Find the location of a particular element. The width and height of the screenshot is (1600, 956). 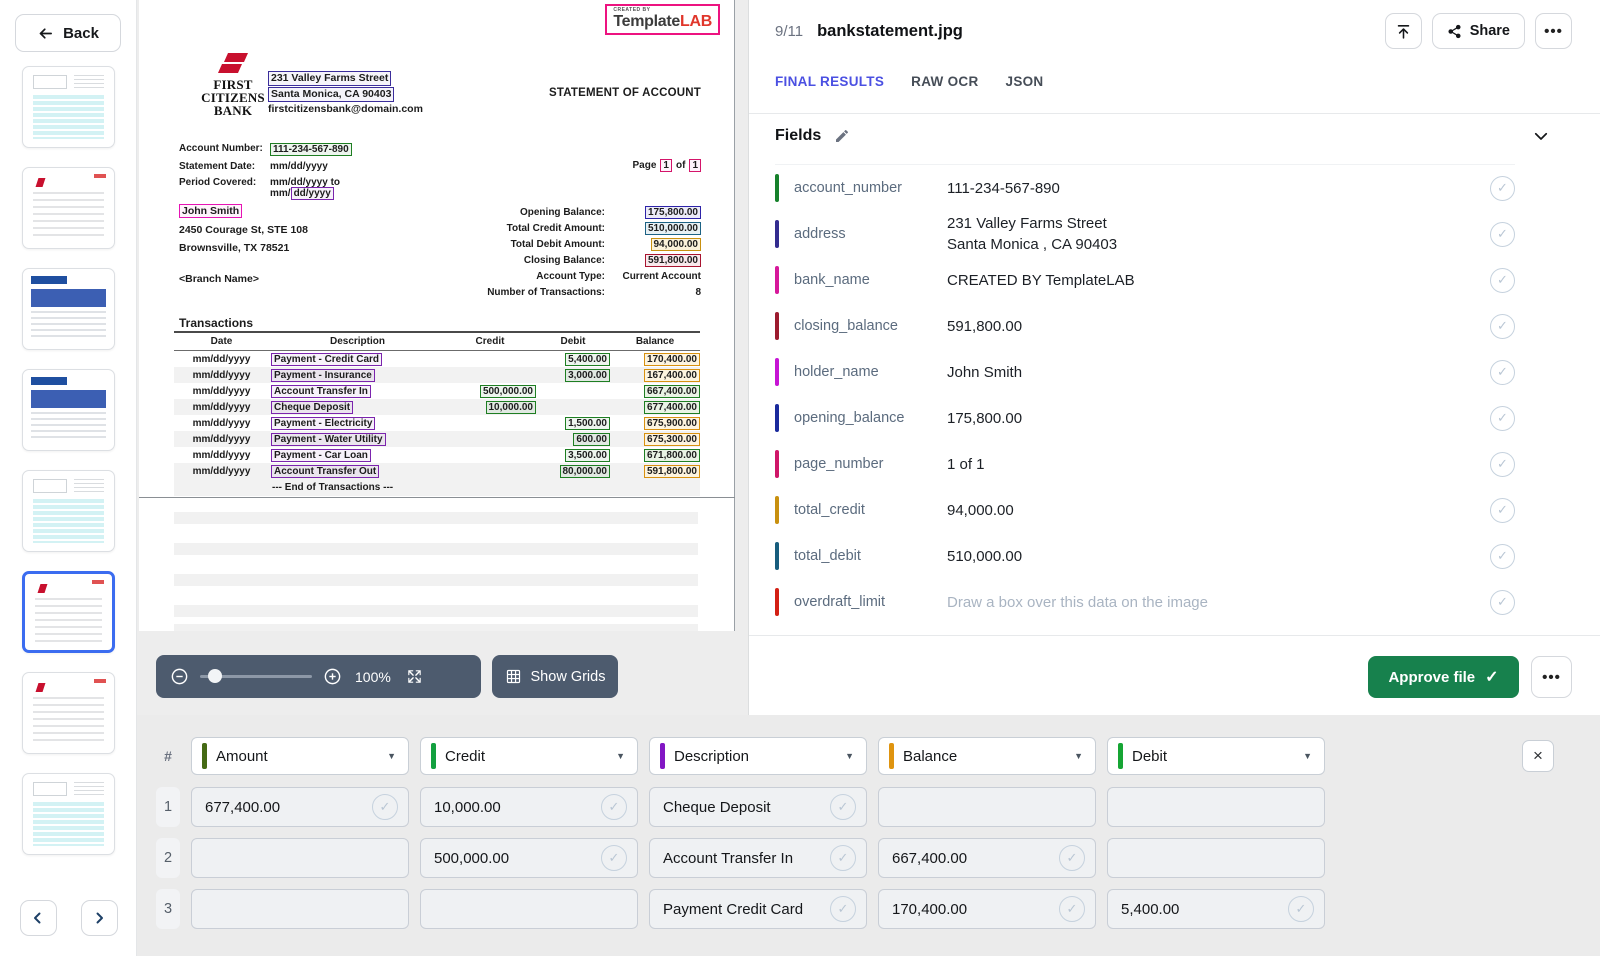

cell-credit: 500,000.00 ✓ is located at coordinates (529, 858).